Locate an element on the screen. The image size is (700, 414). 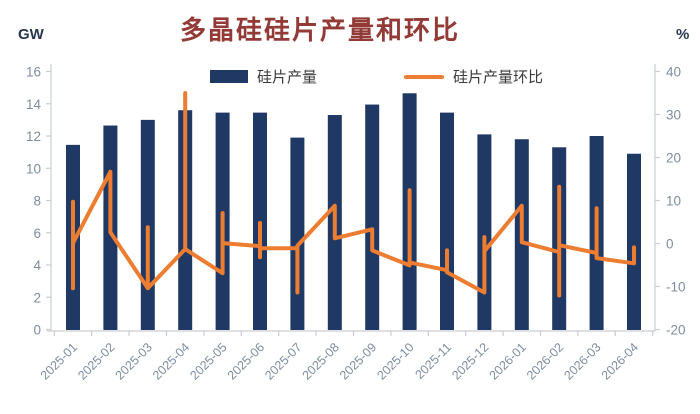
x-axis-label: 2025-08 is located at coordinates (321, 361).